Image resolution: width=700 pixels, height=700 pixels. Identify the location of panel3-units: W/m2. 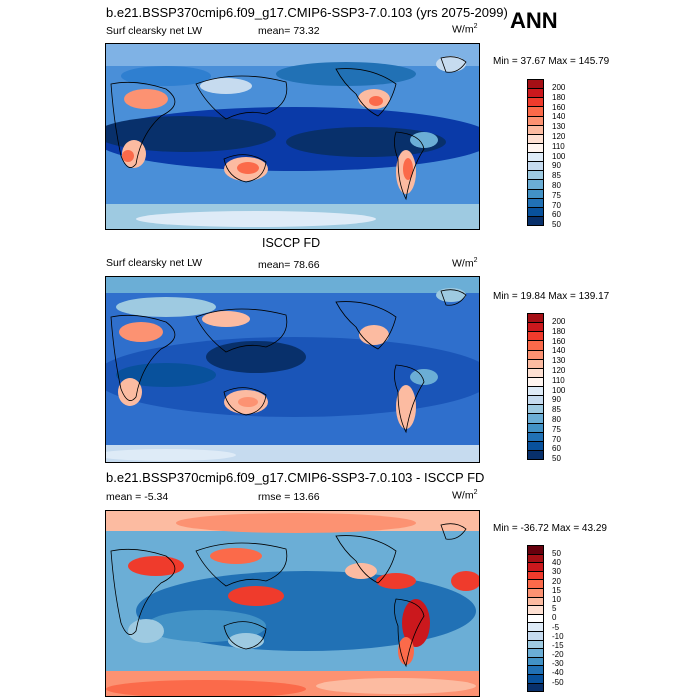
(465, 495).